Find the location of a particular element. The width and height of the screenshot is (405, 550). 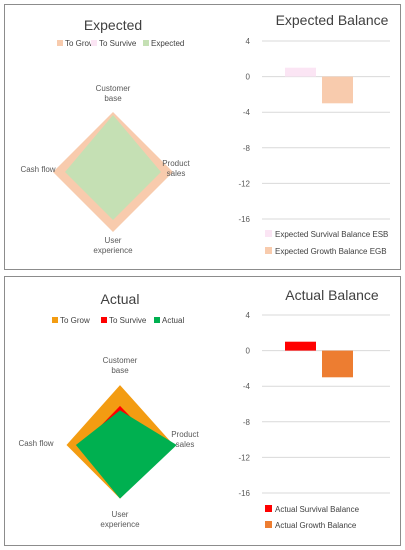

radar-series-actual is located at coordinates (126, 454).